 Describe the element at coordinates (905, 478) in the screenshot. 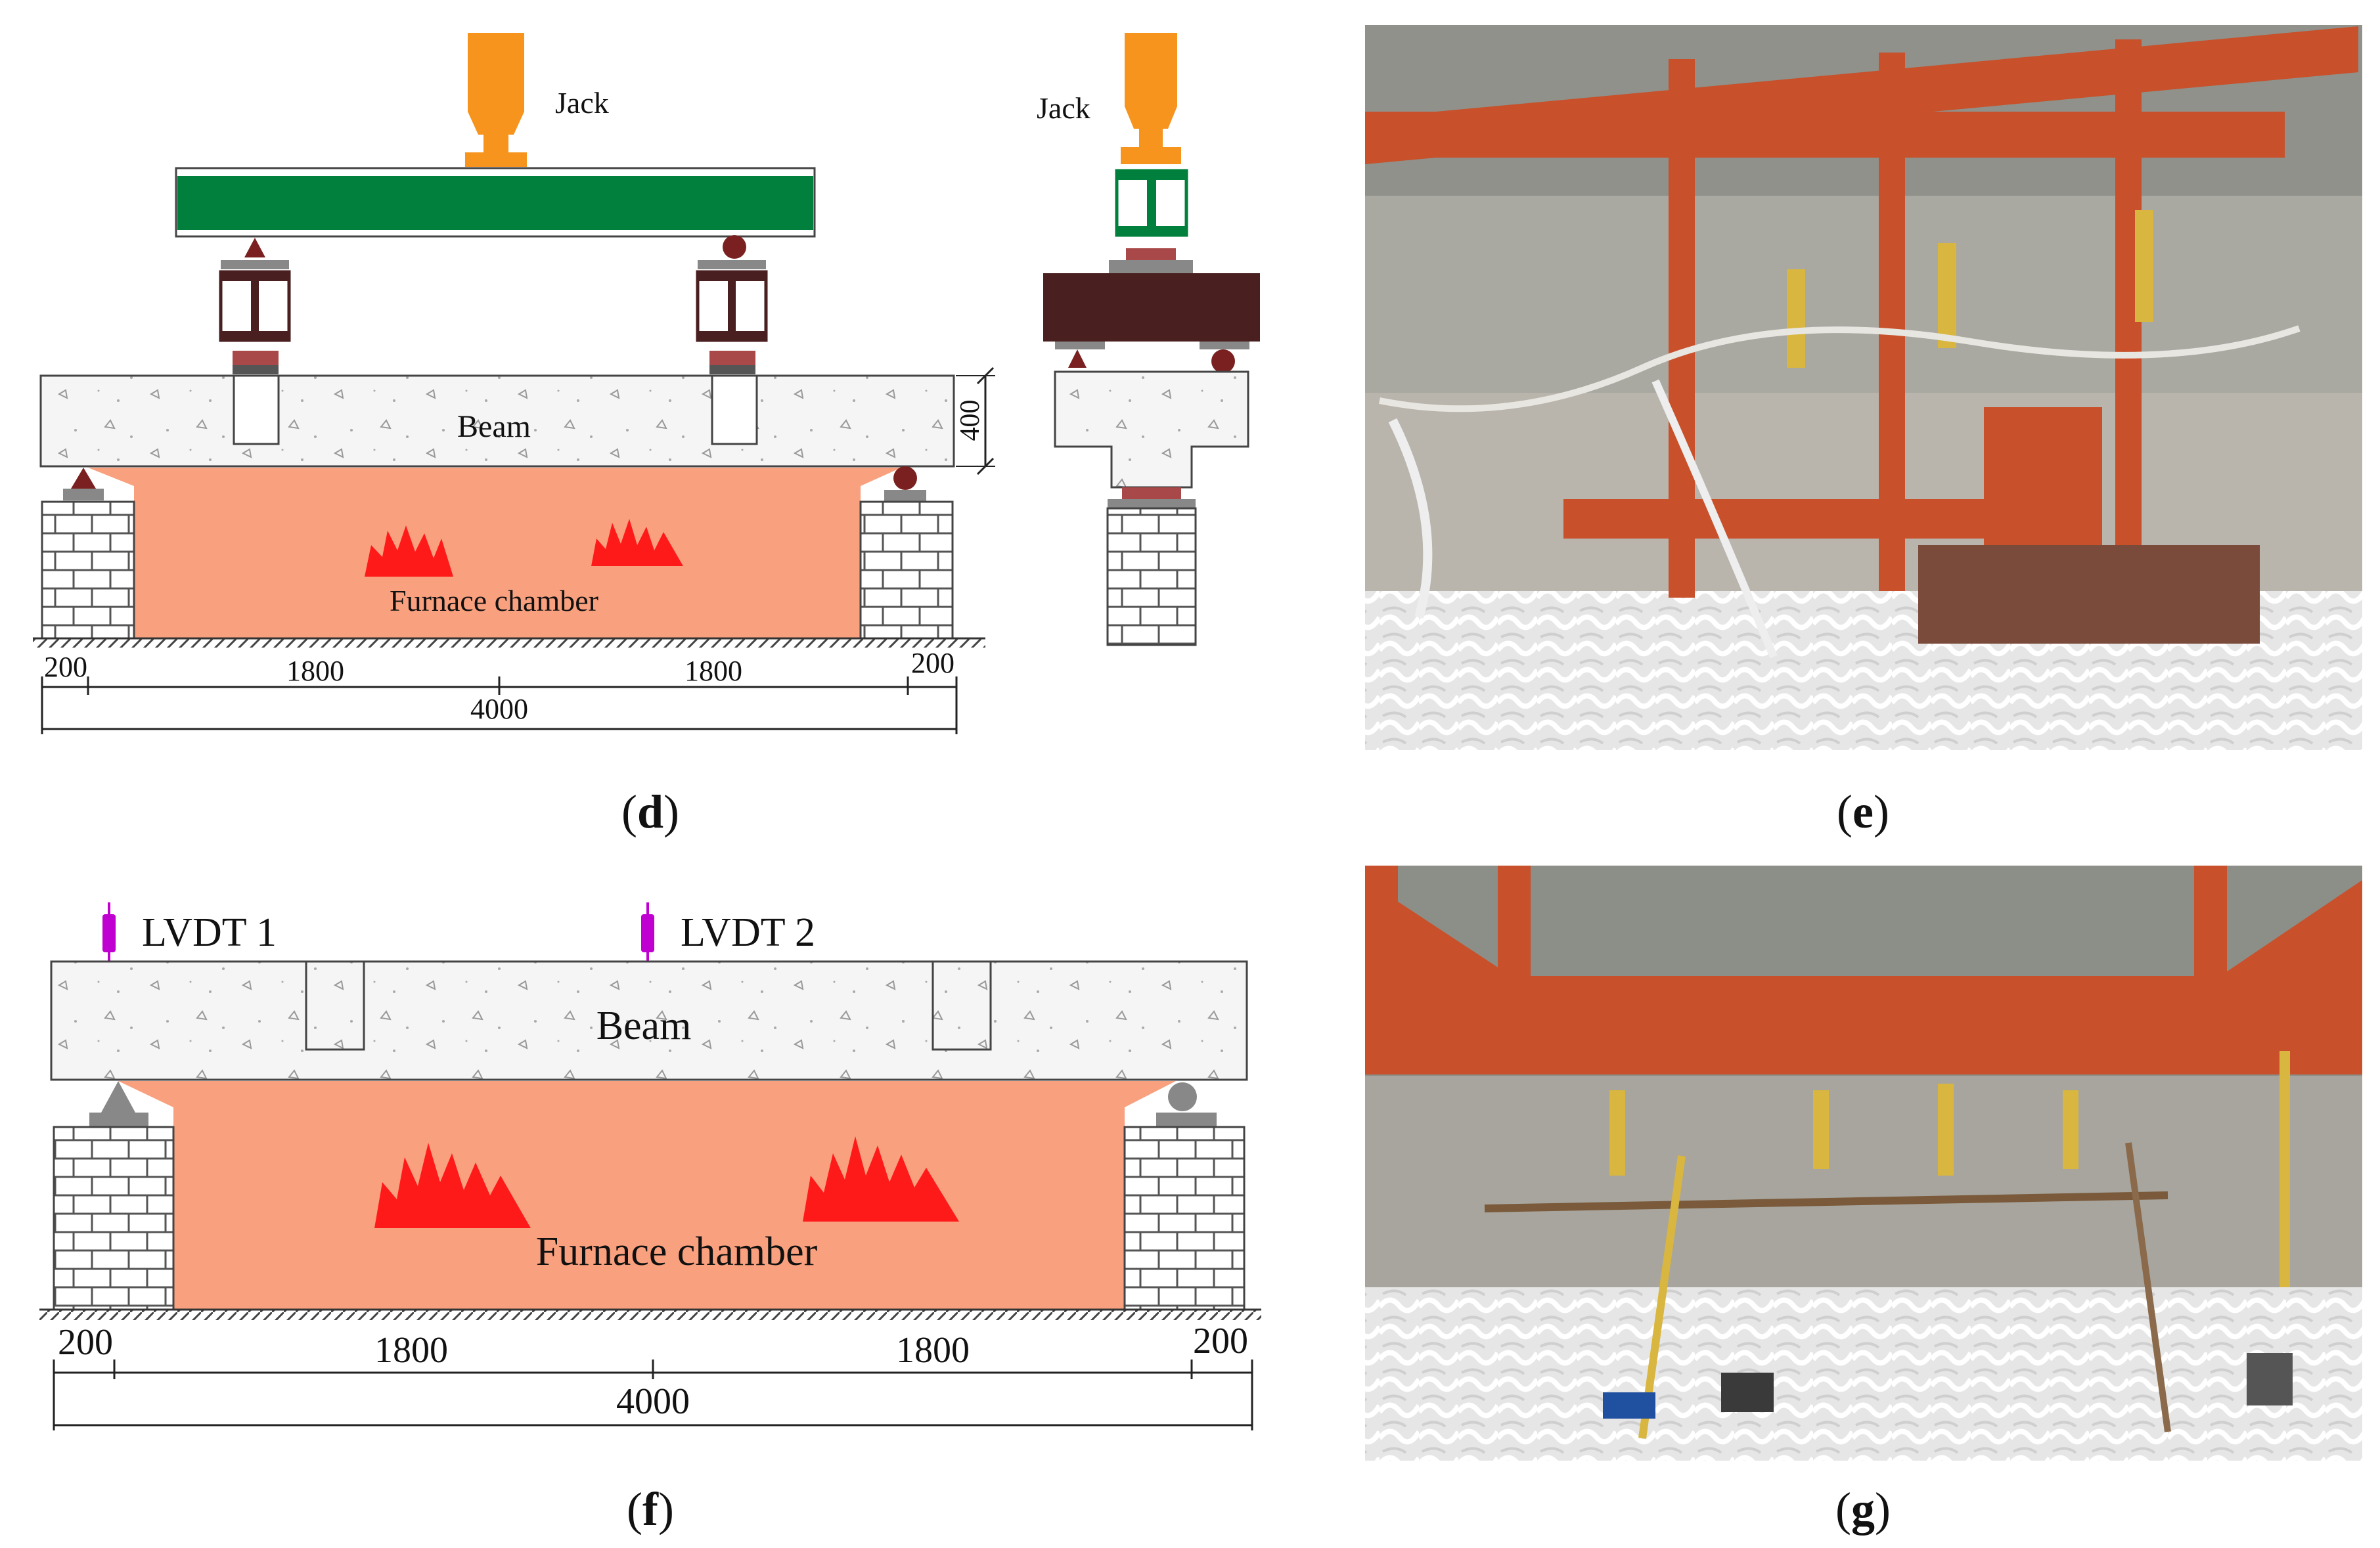

I see `roller-support-right` at that location.